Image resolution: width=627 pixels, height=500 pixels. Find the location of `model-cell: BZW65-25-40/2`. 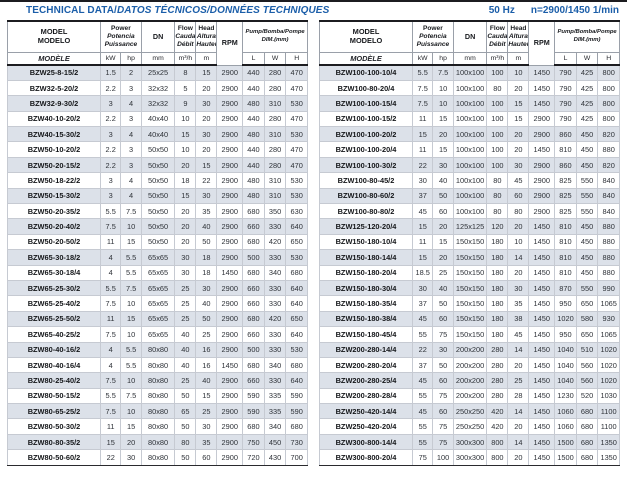

model-cell: BZW65-25-40/2 is located at coordinates (54, 303).